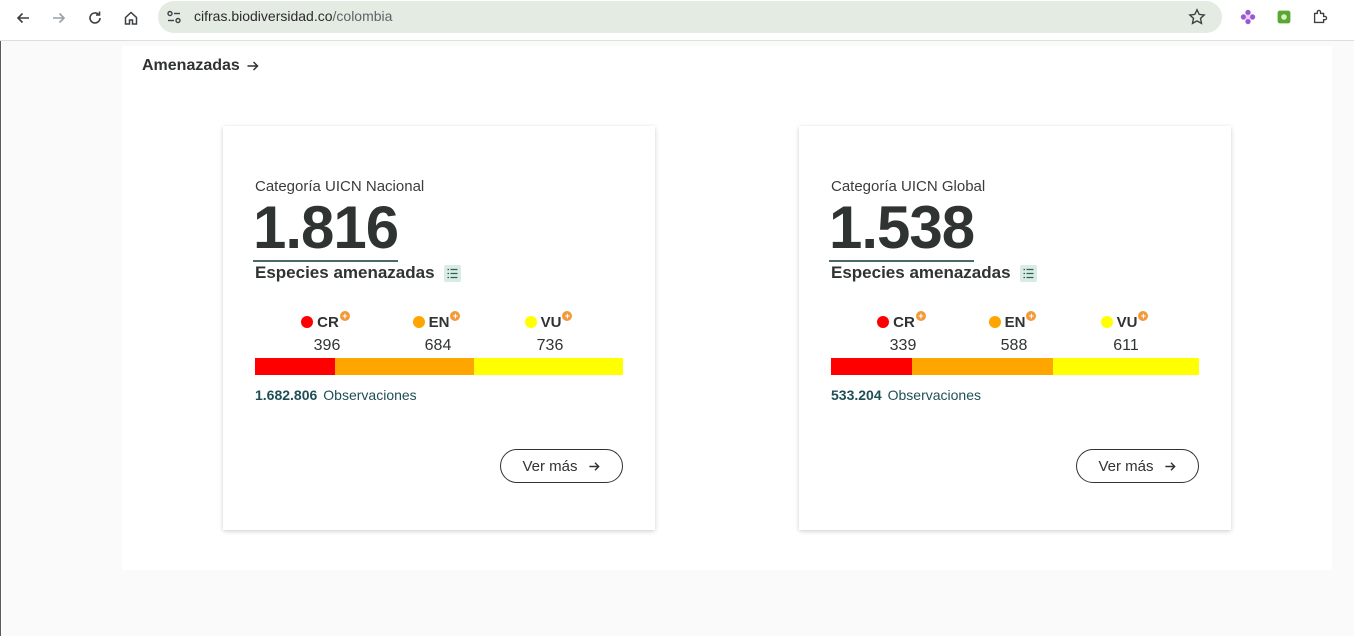 The width and height of the screenshot is (1354, 636). Describe the element at coordinates (902, 228) in the screenshot. I see `threatened-total: 1.538` at that location.